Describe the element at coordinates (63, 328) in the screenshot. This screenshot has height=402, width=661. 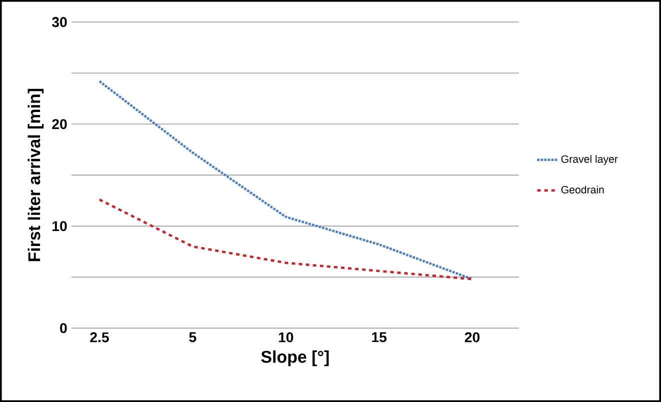
I see `y-tick-label: 0` at that location.